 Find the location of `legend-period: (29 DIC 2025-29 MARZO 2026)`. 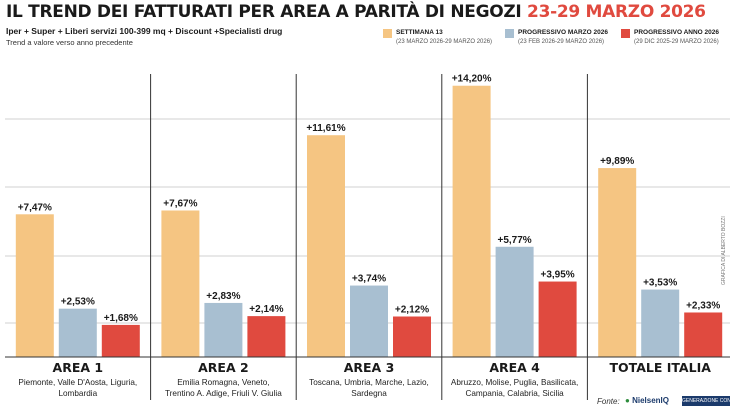

legend-period: (29 DIC 2025-29 MARZO 2026) is located at coordinates (676, 42).